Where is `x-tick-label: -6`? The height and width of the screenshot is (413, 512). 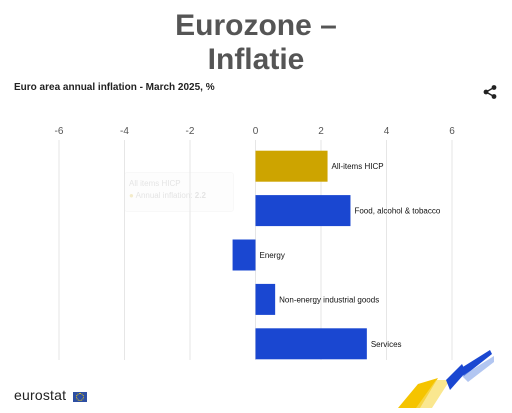
x-tick-label: -6 is located at coordinates (59, 131).